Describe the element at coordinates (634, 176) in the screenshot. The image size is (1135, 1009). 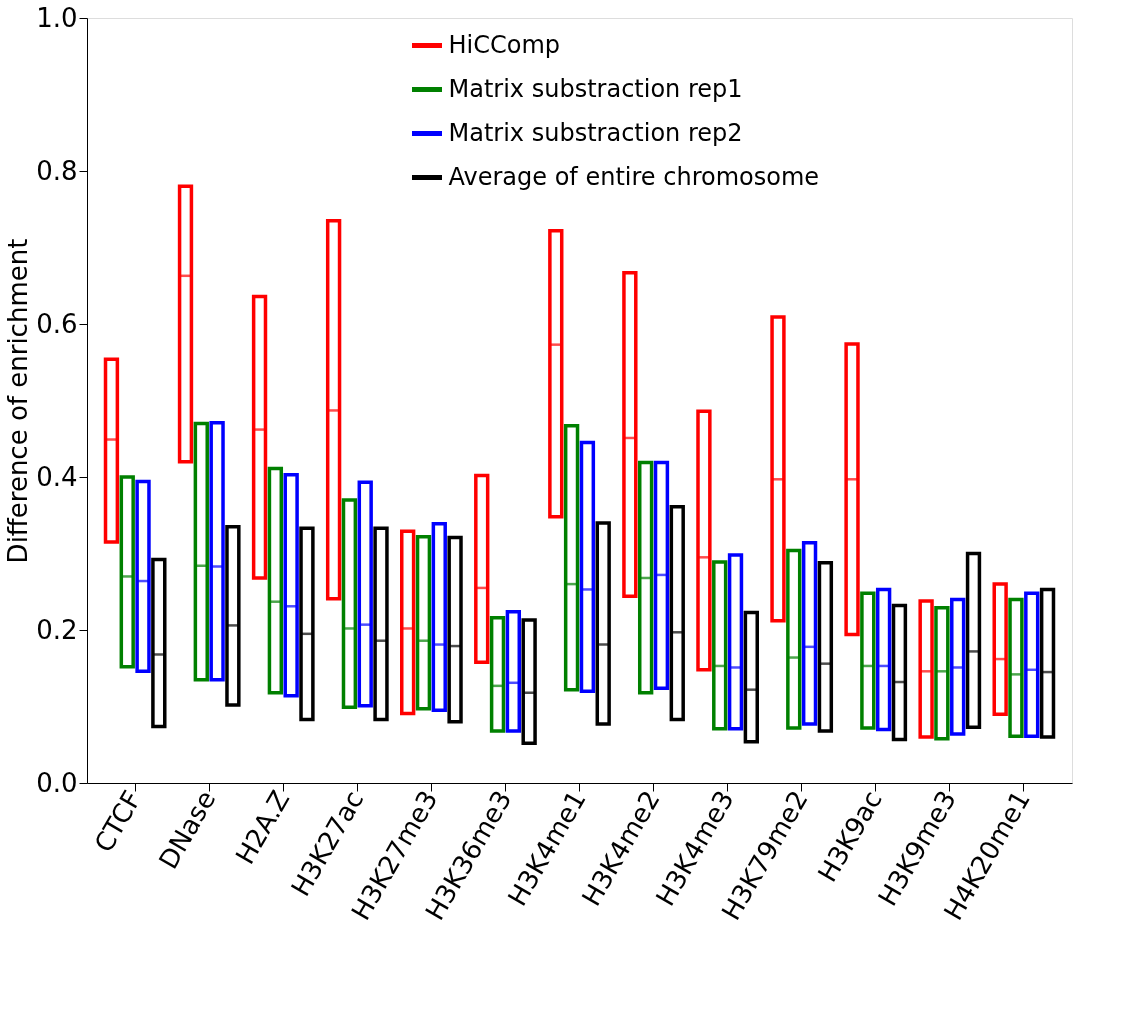
I see `legend-label: Average of entire chromosome` at that location.